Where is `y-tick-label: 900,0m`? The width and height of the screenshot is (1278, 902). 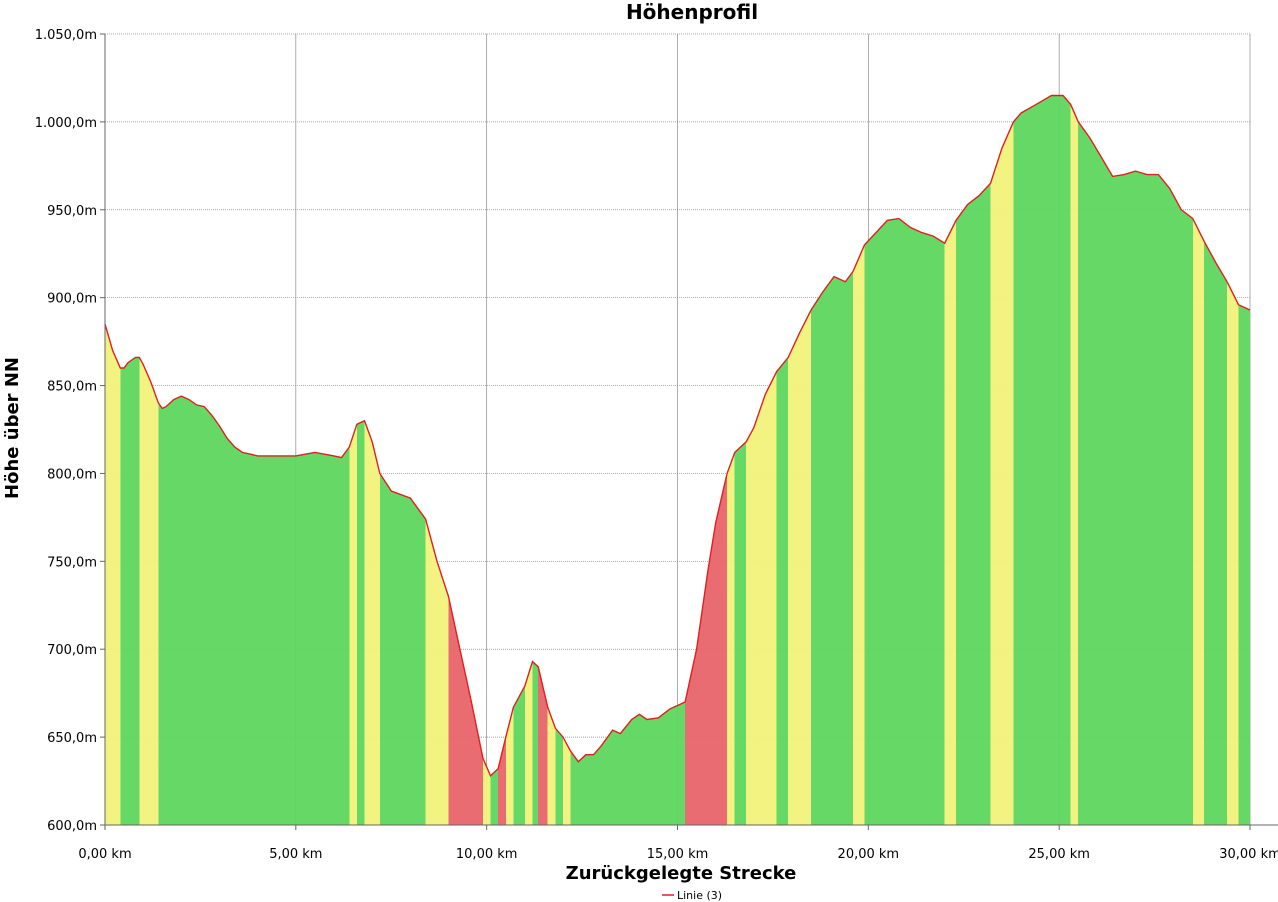
y-tick-label: 900,0m is located at coordinates (72, 299).